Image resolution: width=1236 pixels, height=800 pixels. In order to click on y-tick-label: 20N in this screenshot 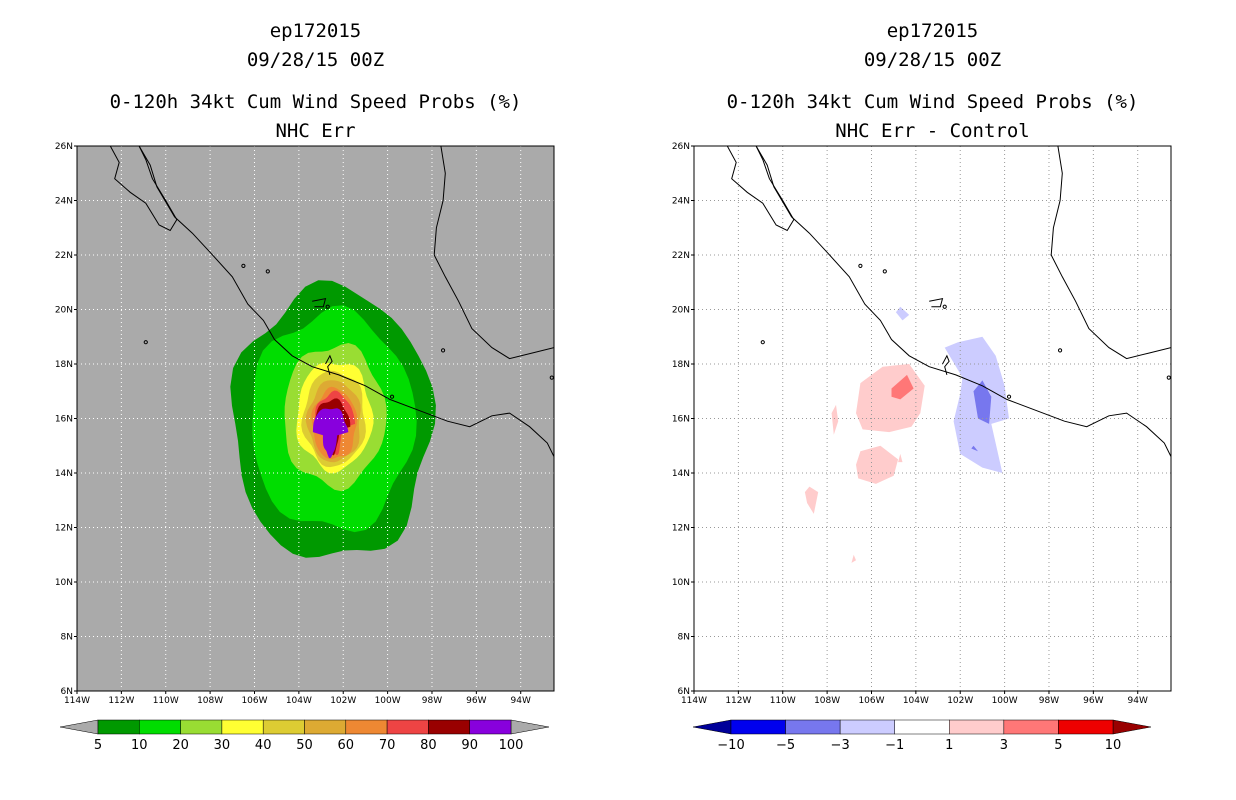, I will do `click(64, 311)`.